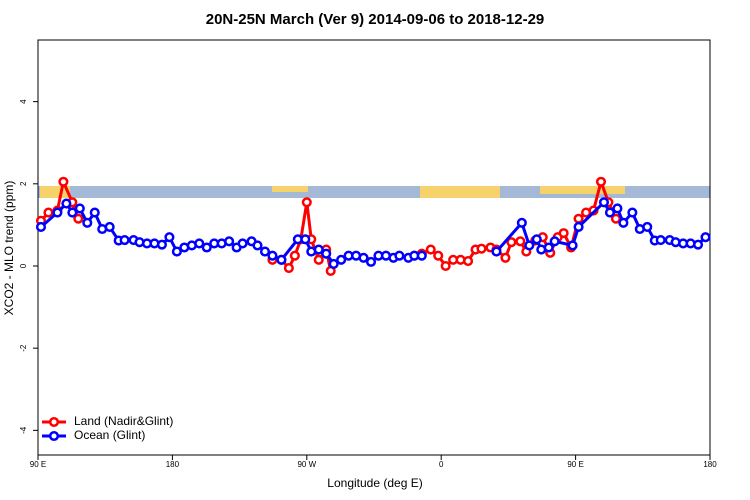  What do you see at coordinates (123, 421) in the screenshot?
I see `legend-label: Land (Nadir&Glint)` at bounding box center [123, 421].